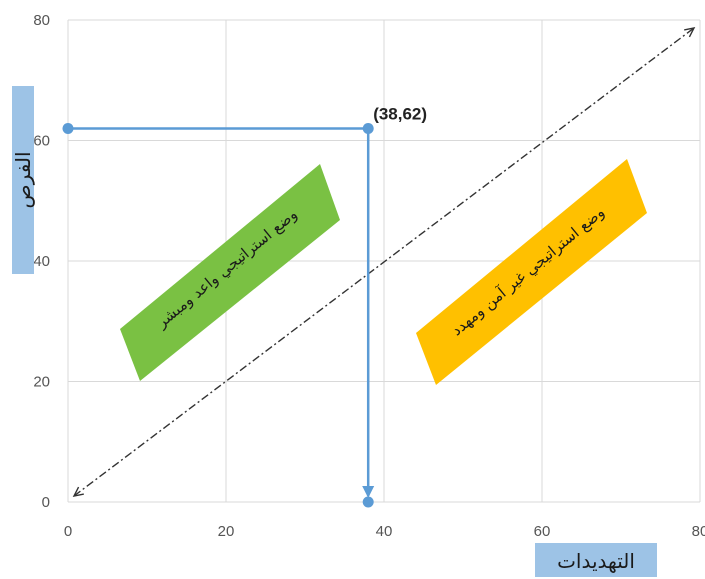 Image resolution: width=705 pixels, height=579 pixels. I want to click on x-tick-label: 20, so click(226, 531).